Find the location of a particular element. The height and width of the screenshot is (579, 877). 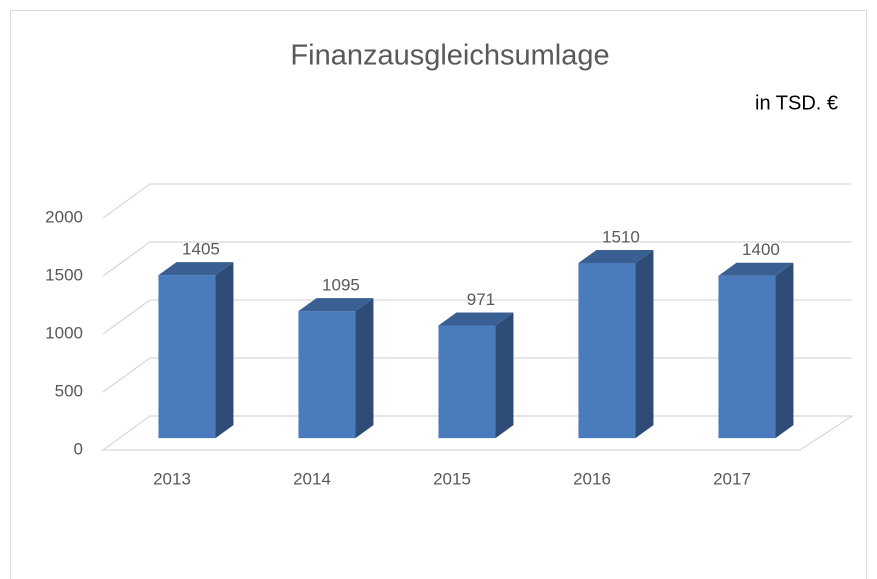

chart-title: Finanzausgleichsumlage is located at coordinates (449, 56).